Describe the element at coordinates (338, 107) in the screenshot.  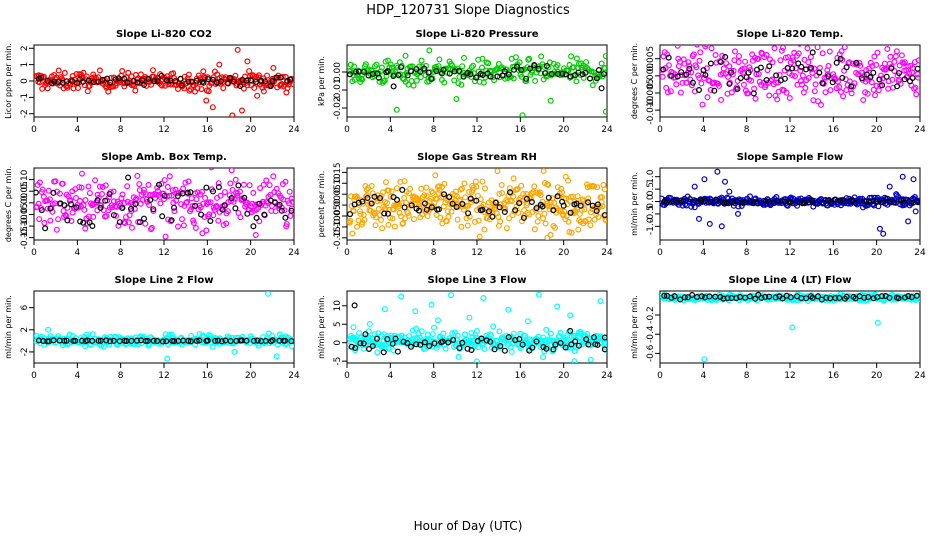
I see `y-tick-label: -0.02` at that location.